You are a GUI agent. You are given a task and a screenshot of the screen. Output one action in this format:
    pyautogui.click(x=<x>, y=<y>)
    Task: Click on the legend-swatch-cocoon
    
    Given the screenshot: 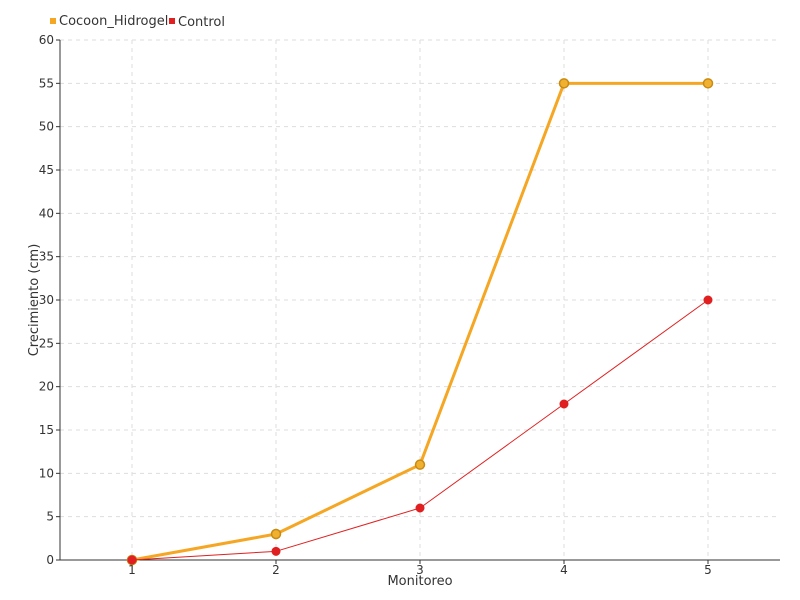 What is the action you would take?
    pyautogui.click(x=53, y=21)
    